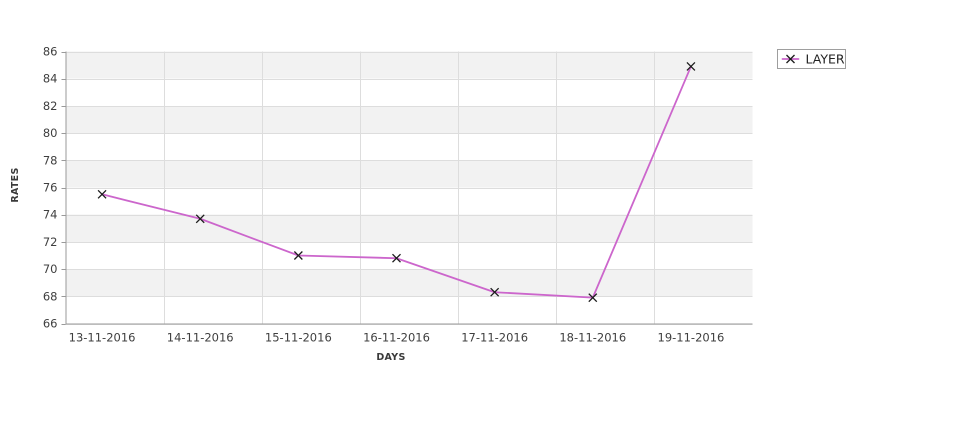 This screenshot has height=429, width=975. What do you see at coordinates (102, 338) in the screenshot?
I see `x-tick-label: 13-11-2016` at bounding box center [102, 338].